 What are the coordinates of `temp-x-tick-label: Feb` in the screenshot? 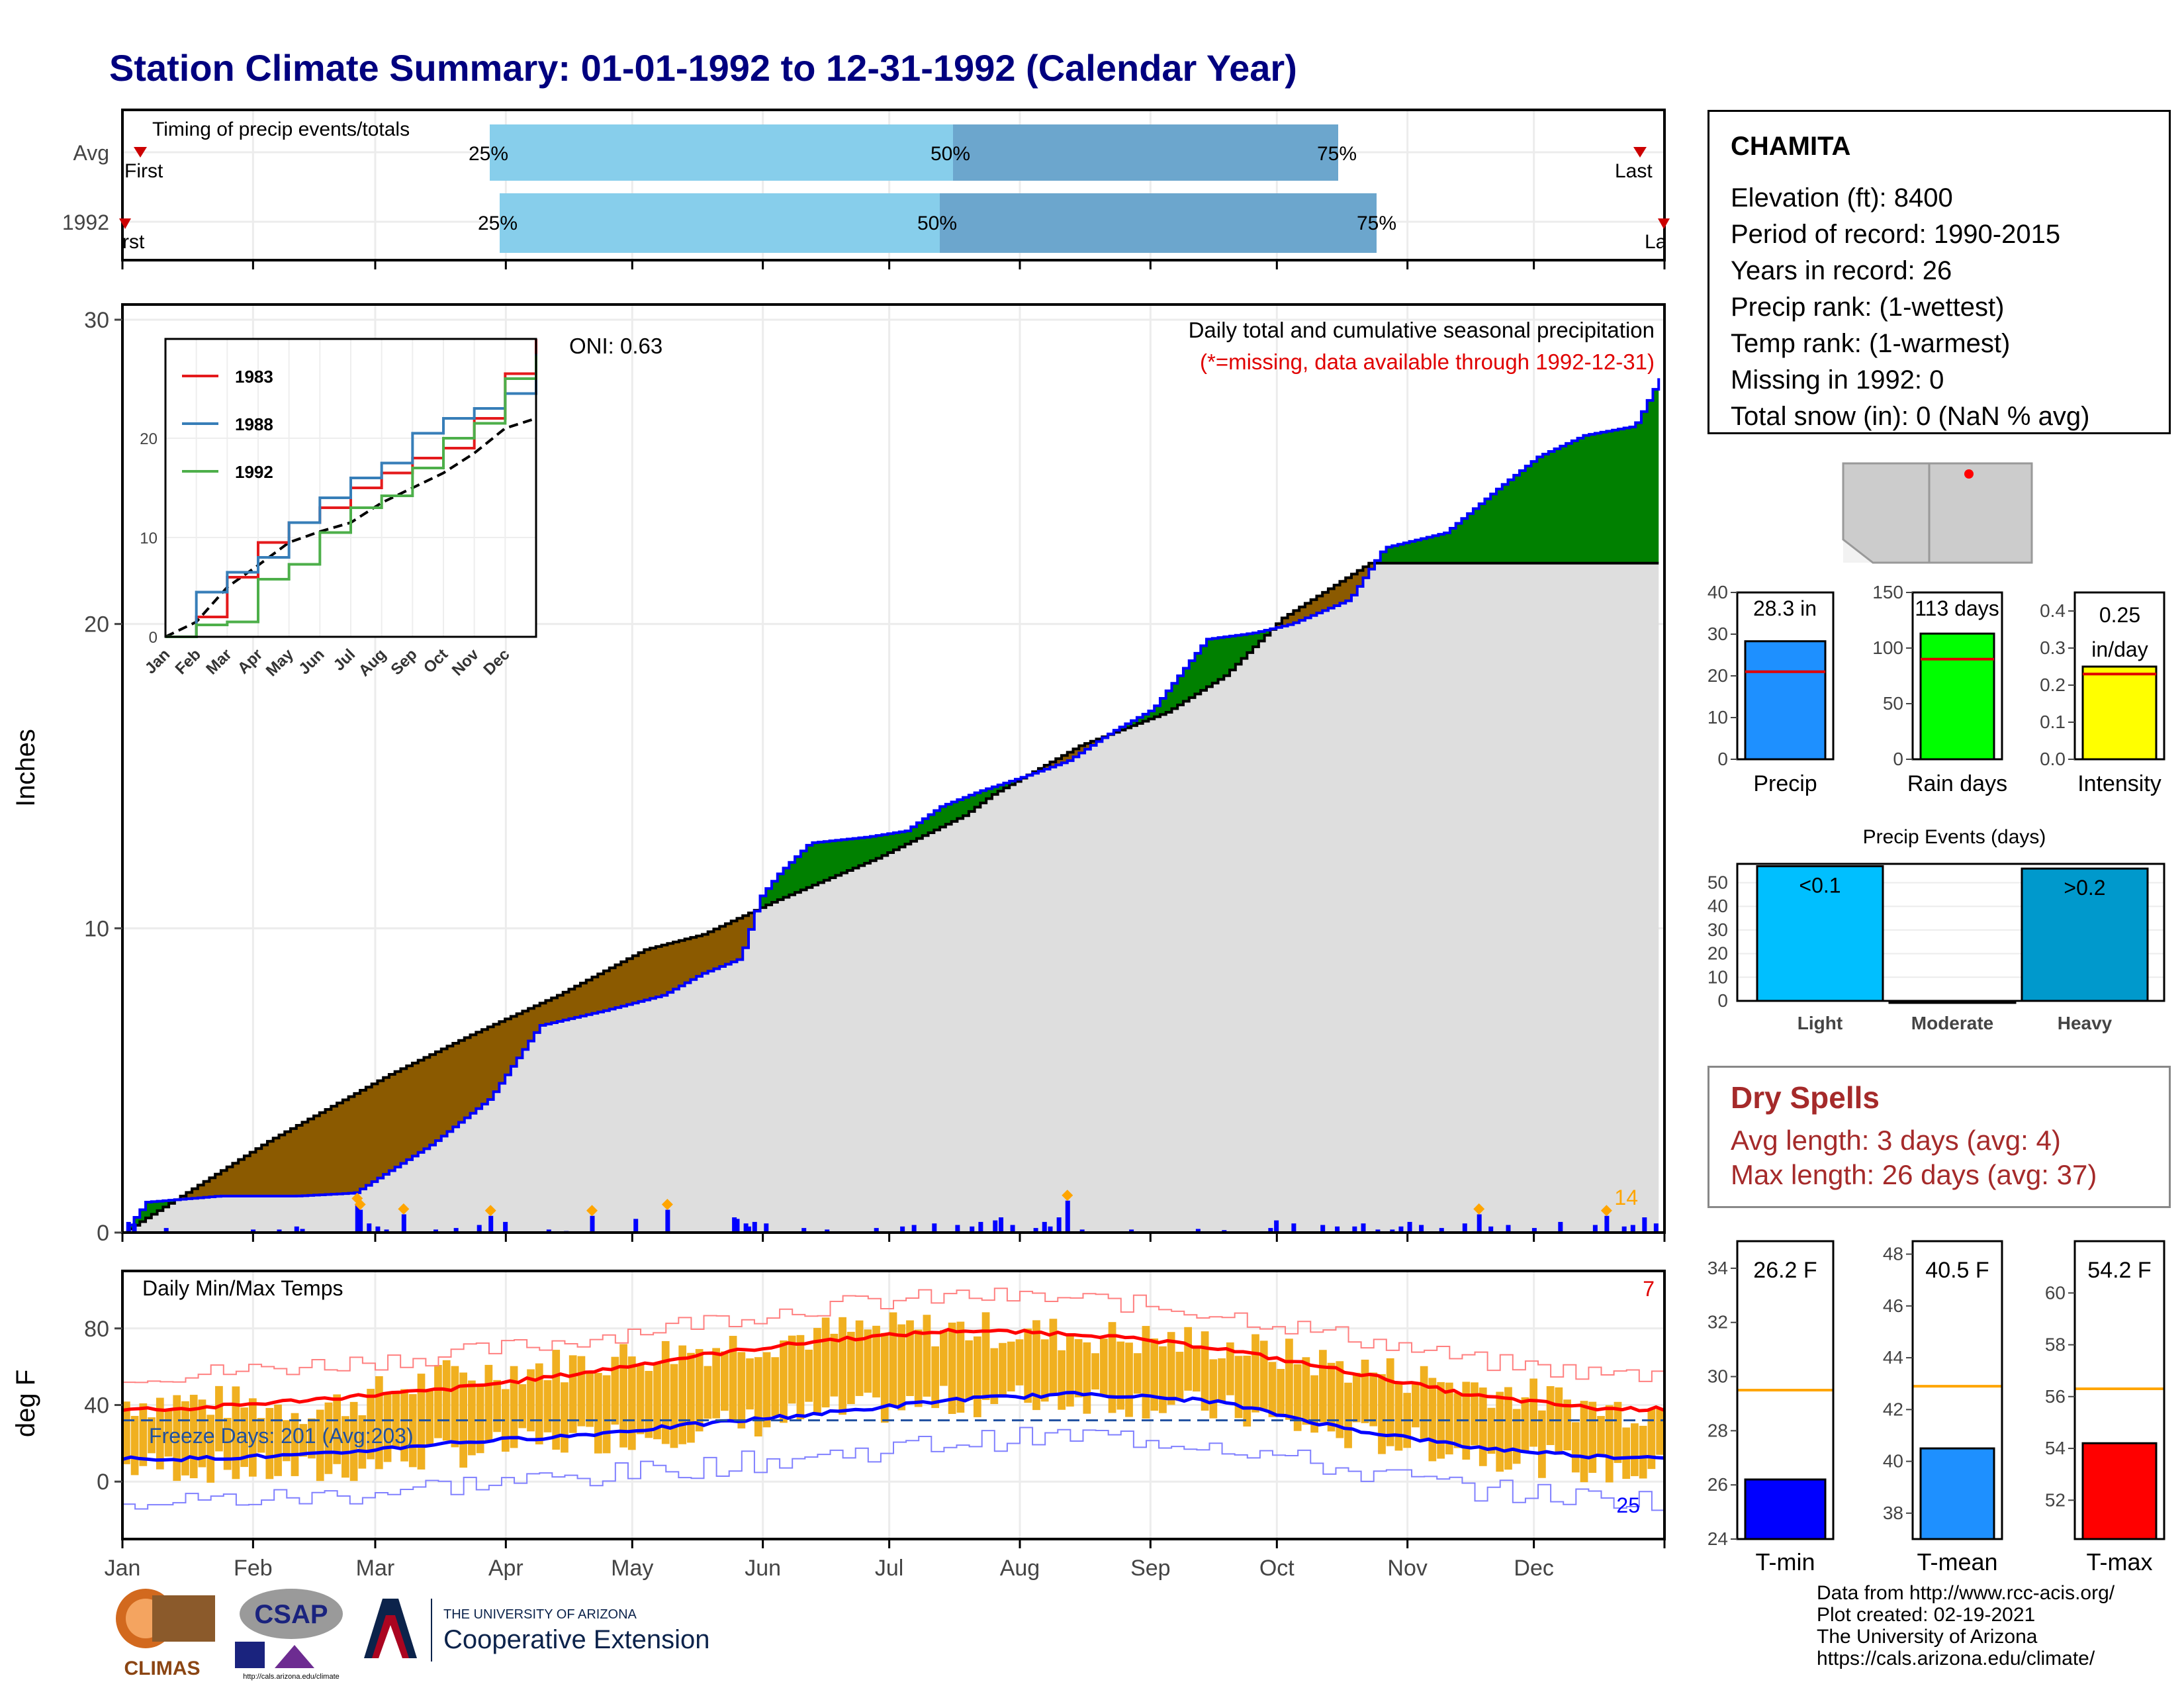 It's located at (253, 1568).